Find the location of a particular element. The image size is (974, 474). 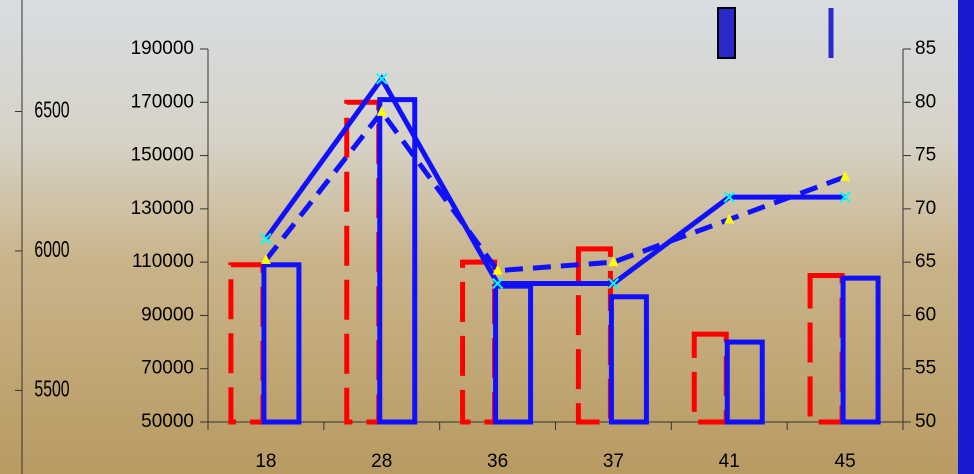

y-tick-label: 70000 is located at coordinates (167, 368).